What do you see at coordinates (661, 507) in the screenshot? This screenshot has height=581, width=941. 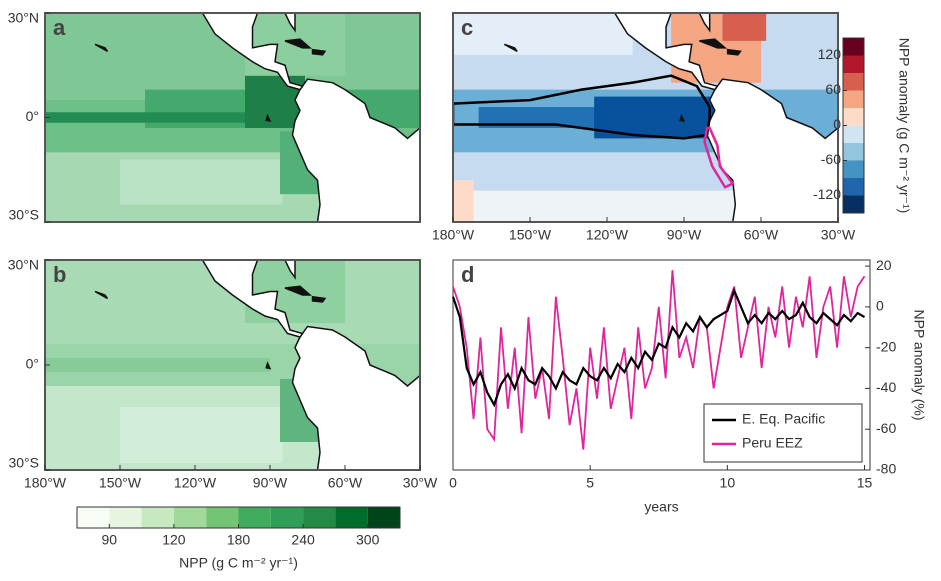 I see `x-axis-label: years` at bounding box center [661, 507].